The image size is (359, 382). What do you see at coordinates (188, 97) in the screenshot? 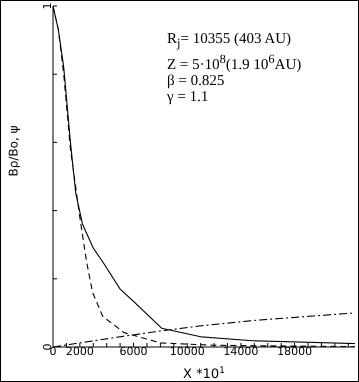
I see `annotation: γ = 1.1` at bounding box center [188, 97].